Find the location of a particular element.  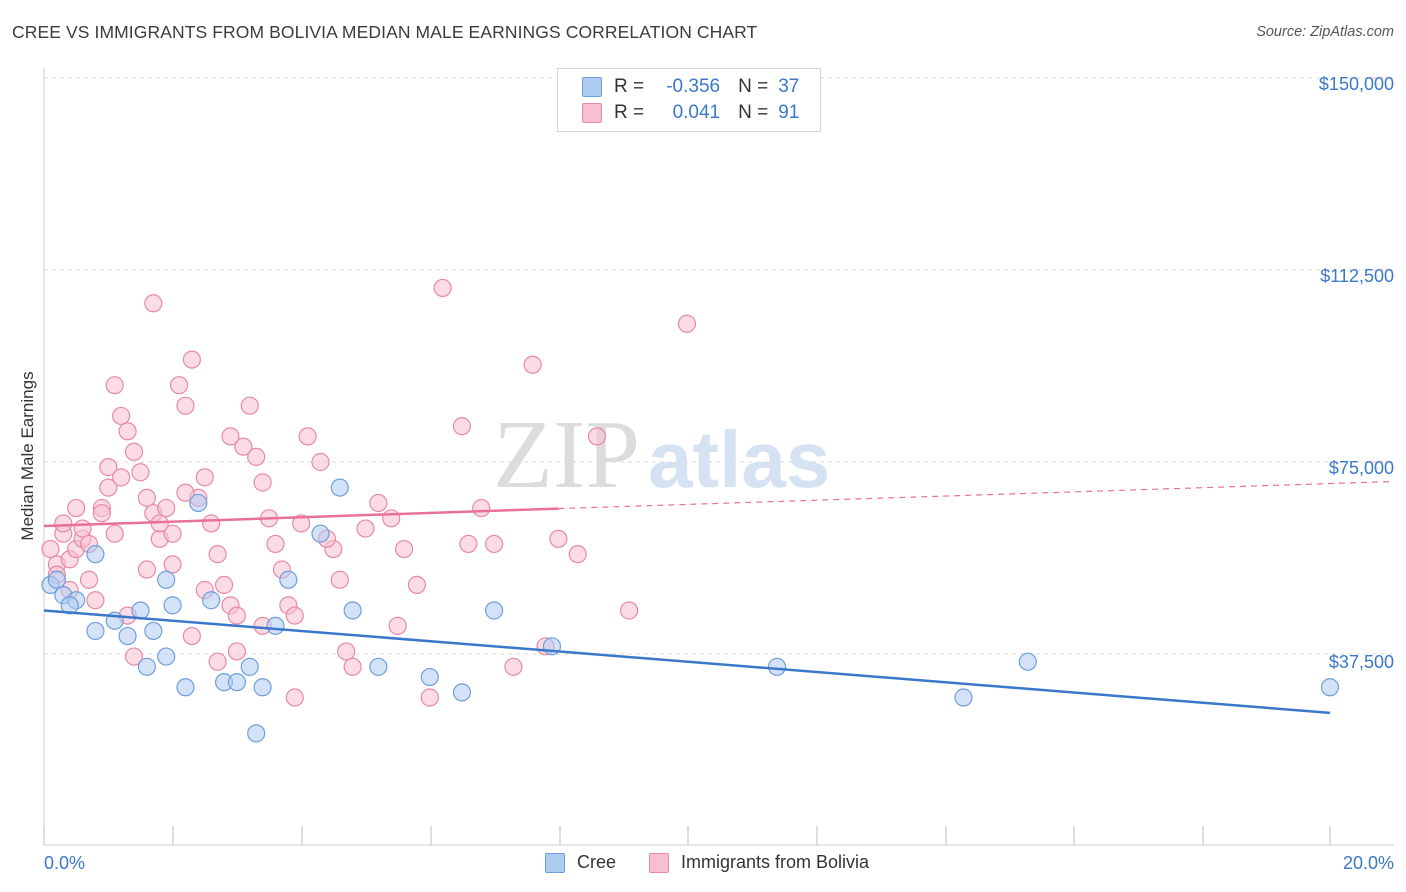

bolivia-trend-line is located at coordinates (301, 517).